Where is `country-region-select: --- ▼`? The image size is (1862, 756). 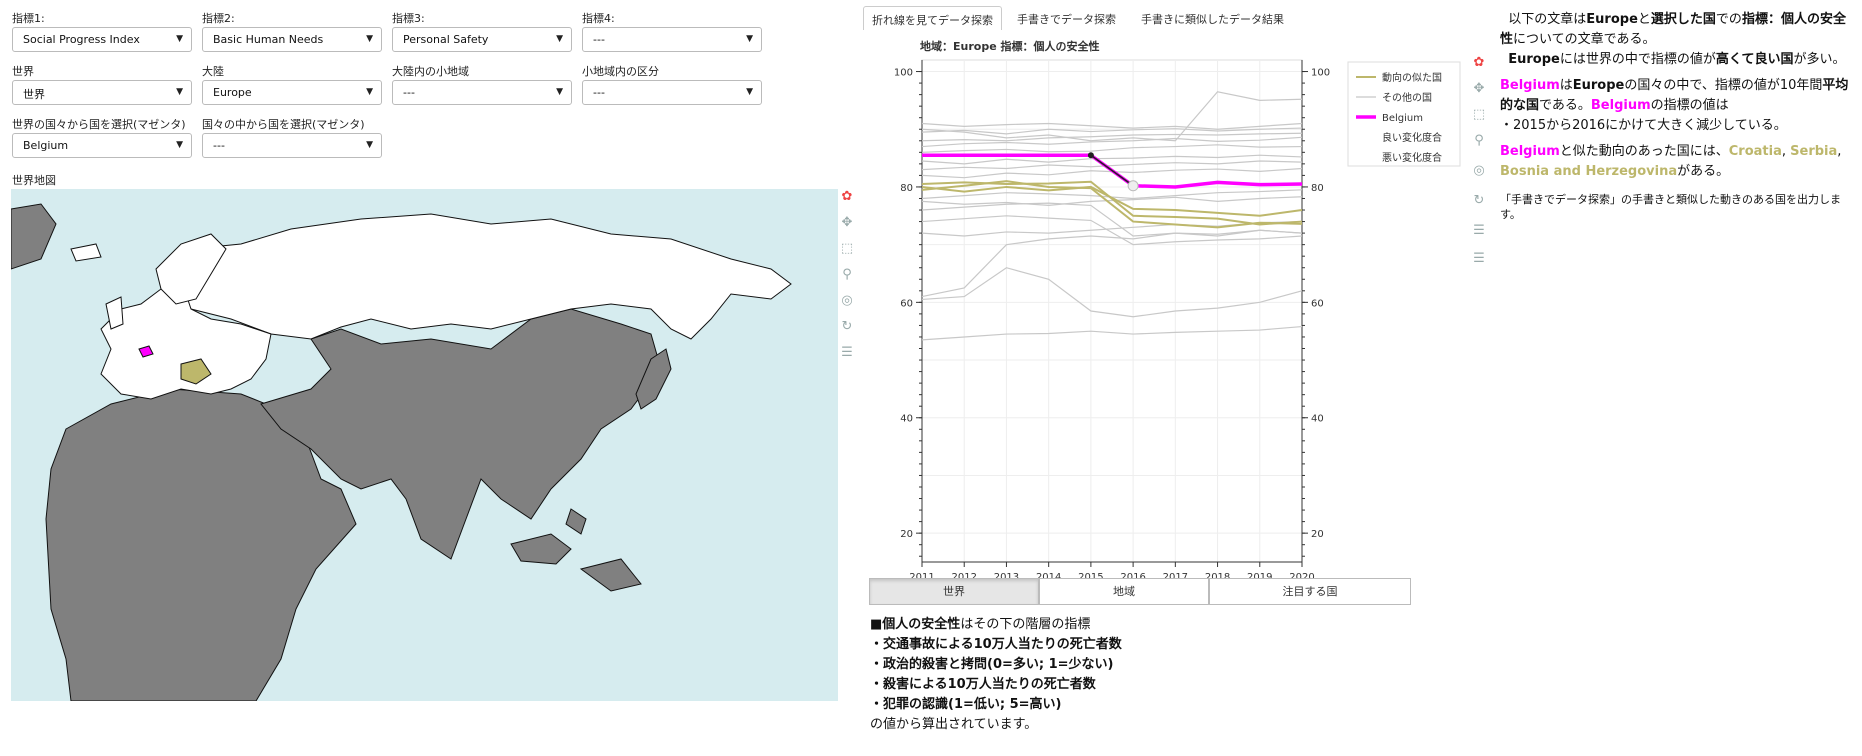 country-region-select: --- ▼ is located at coordinates (292, 145).